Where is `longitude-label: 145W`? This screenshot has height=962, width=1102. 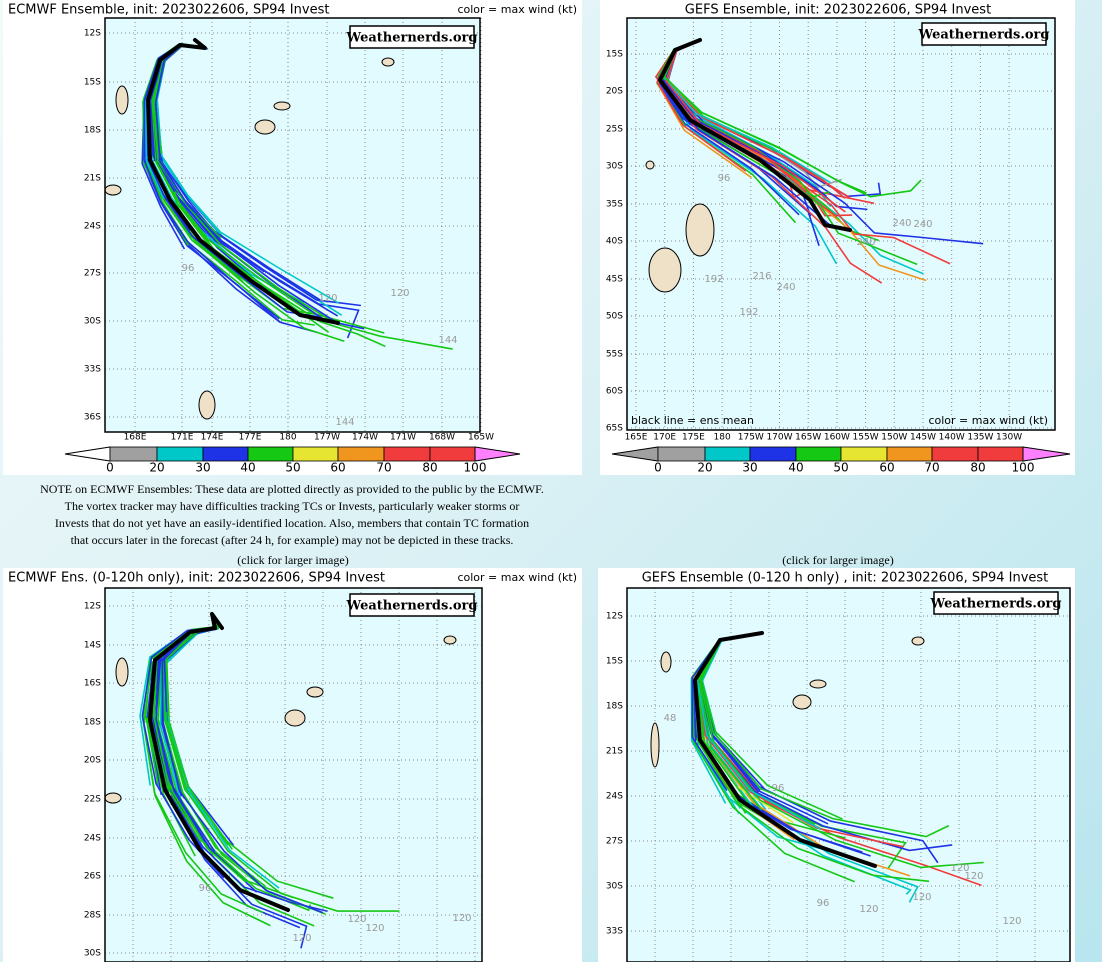 longitude-label: 145W is located at coordinates (923, 438).